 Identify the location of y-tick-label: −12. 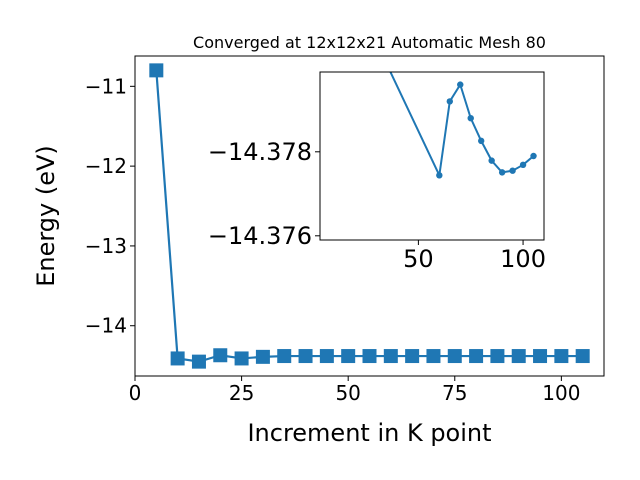
(106, 166).